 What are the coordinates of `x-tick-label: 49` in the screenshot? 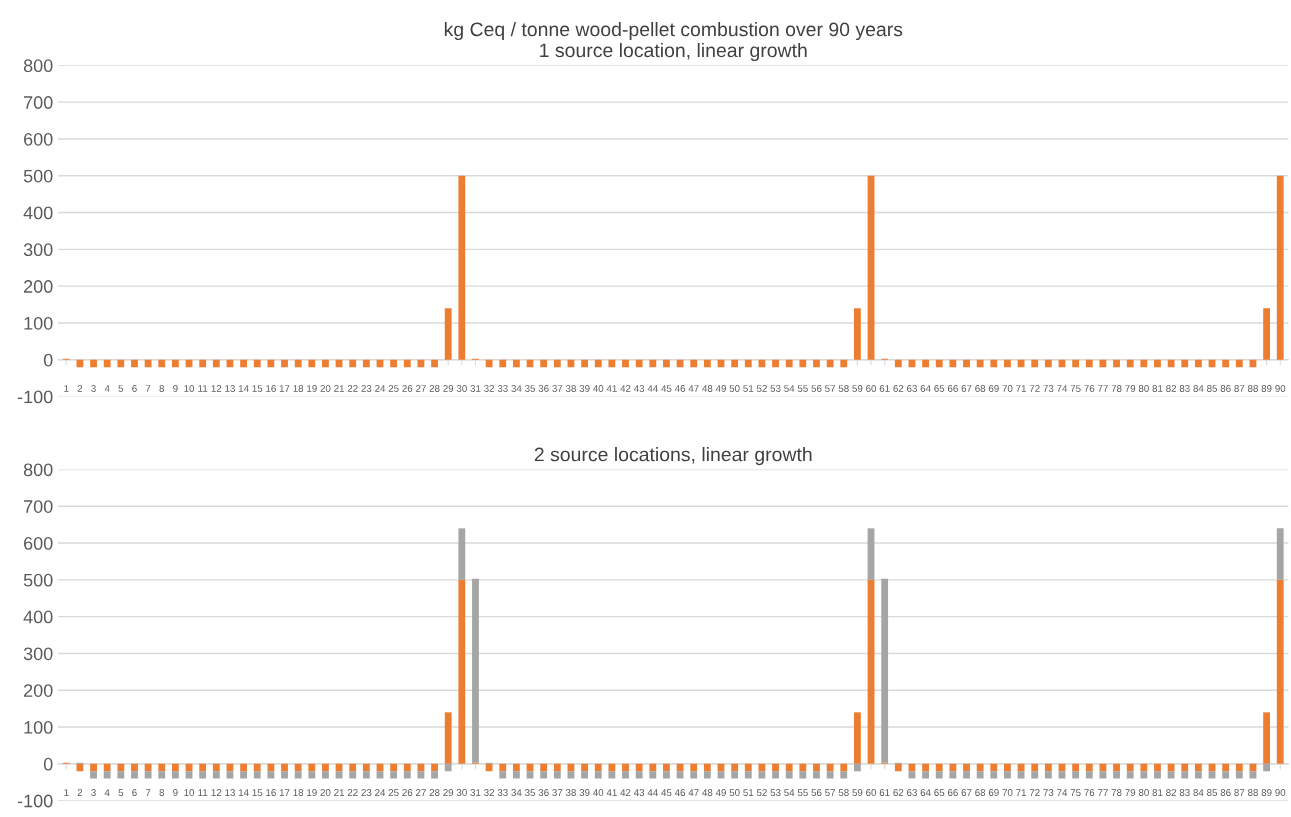 It's located at (720, 388).